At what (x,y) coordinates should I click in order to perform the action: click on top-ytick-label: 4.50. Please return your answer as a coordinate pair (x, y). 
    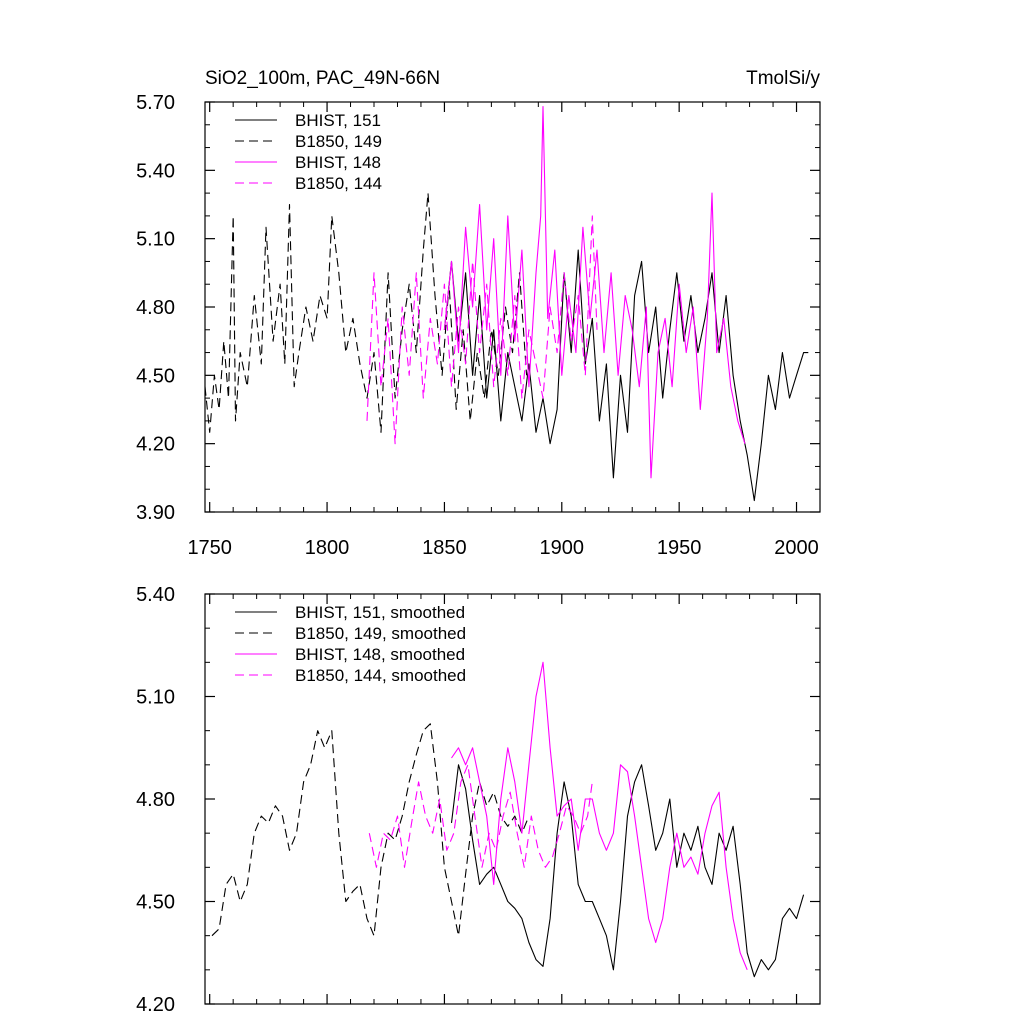
    Looking at the image, I should click on (155, 376).